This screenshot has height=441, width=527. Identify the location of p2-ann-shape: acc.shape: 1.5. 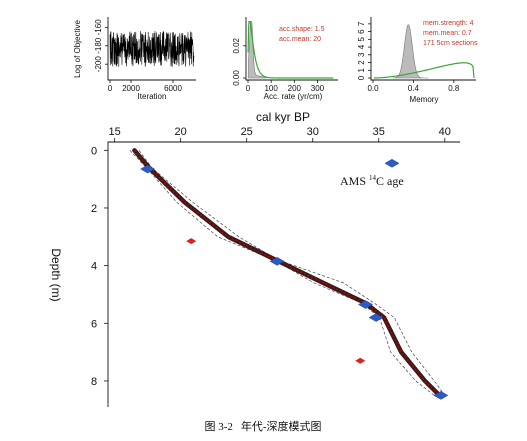
(302, 29).